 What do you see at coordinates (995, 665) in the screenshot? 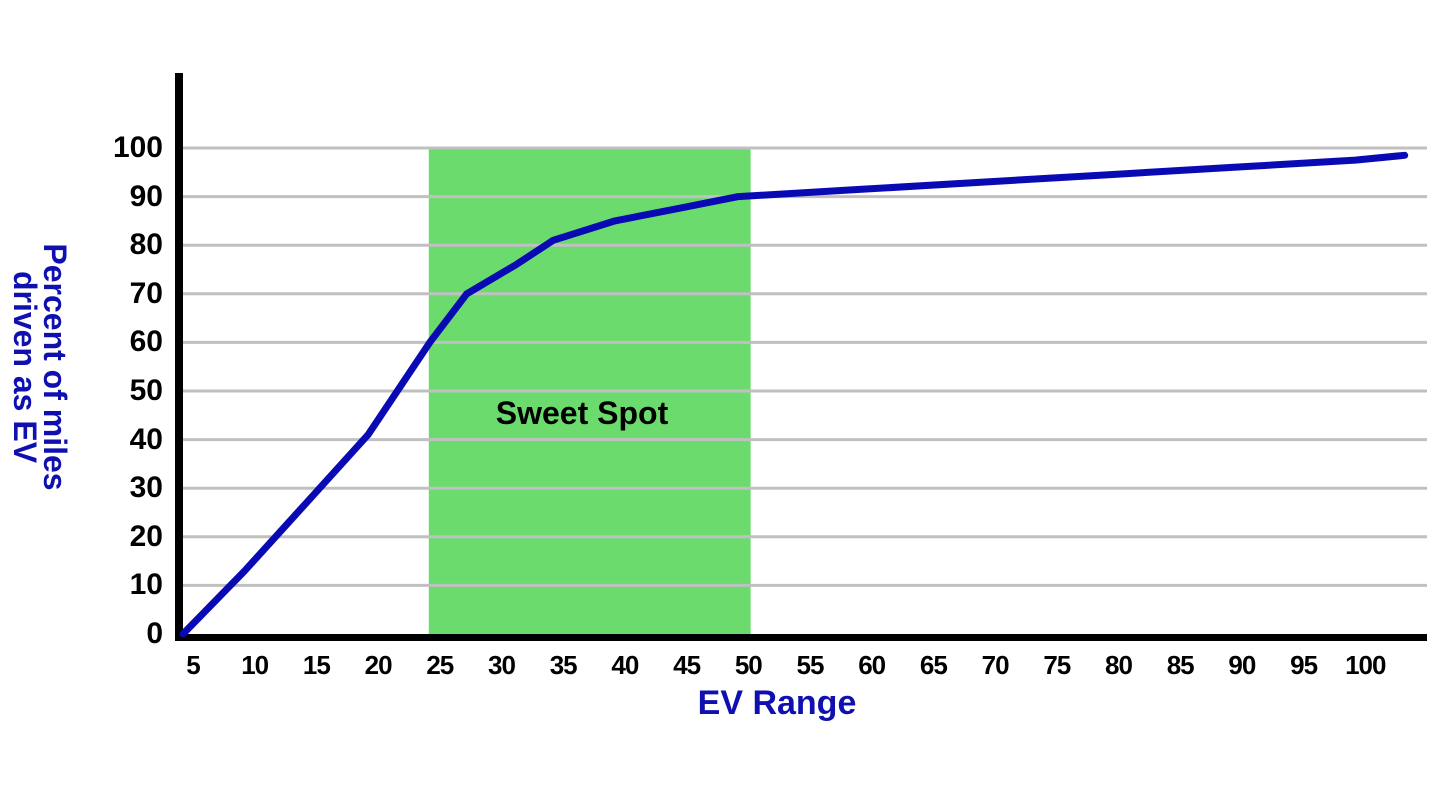
I see `x-tick-label: 70` at bounding box center [995, 665].